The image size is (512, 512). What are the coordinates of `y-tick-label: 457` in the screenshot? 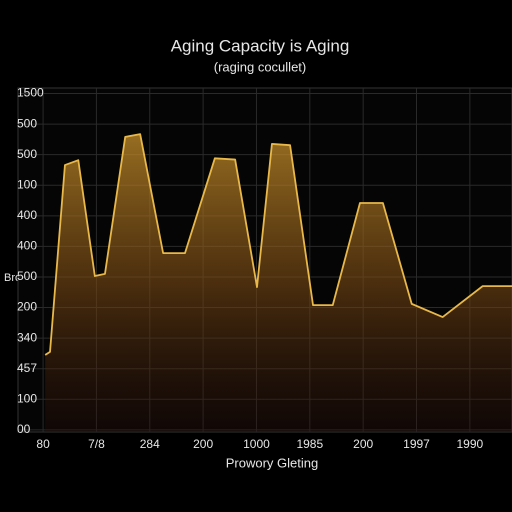 It's located at (27, 368).